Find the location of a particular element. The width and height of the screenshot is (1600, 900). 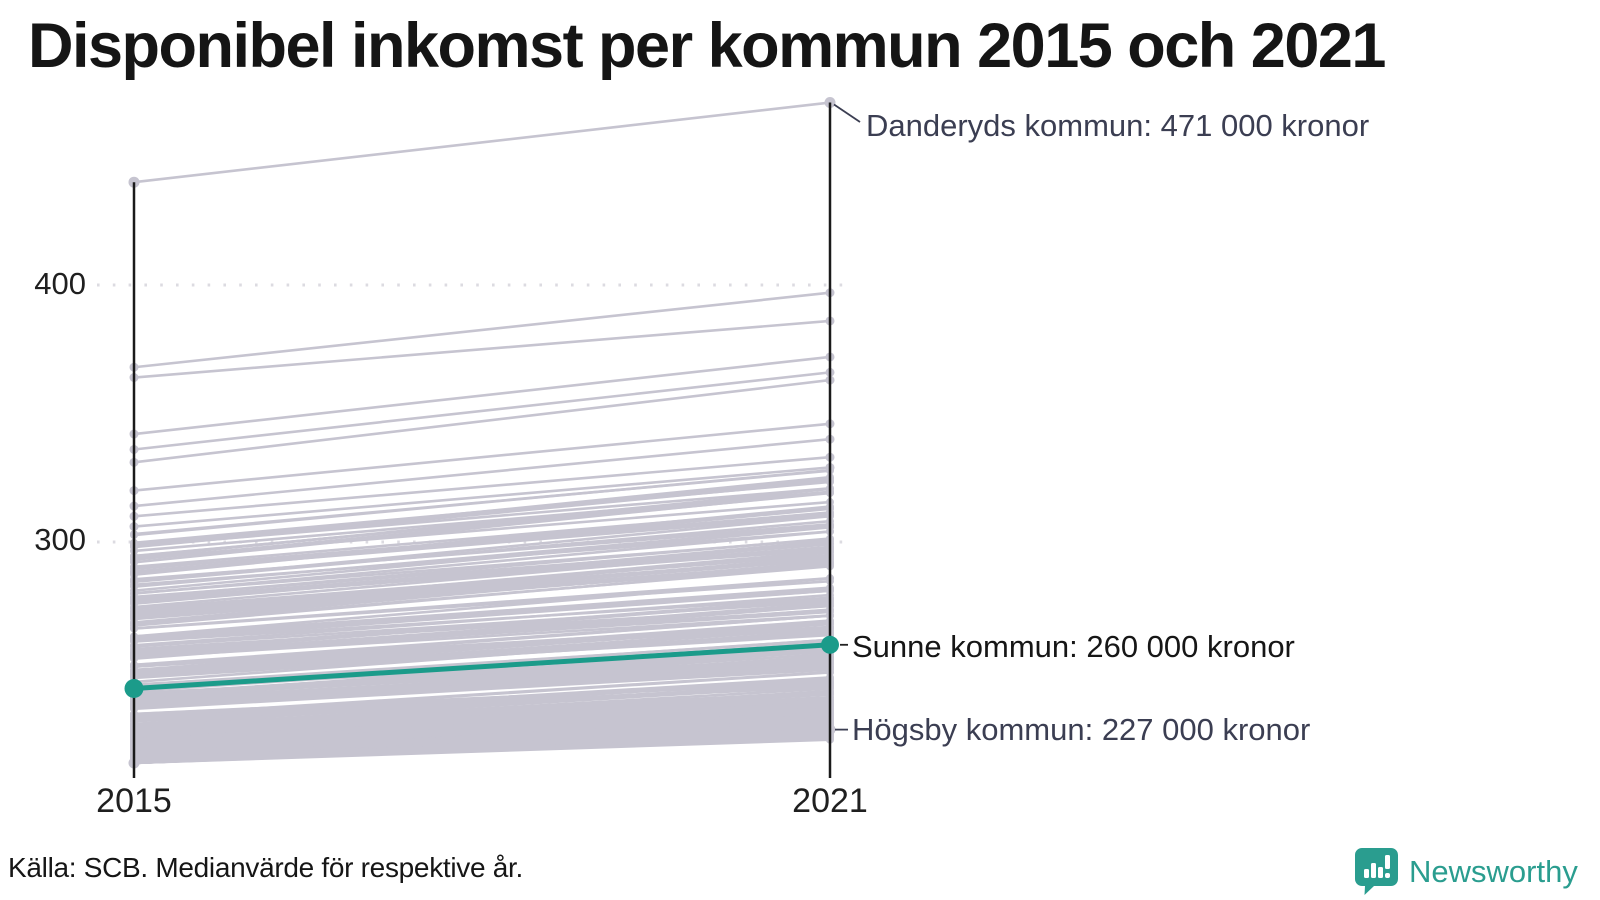

highlighted-slope-line is located at coordinates (481, 666).